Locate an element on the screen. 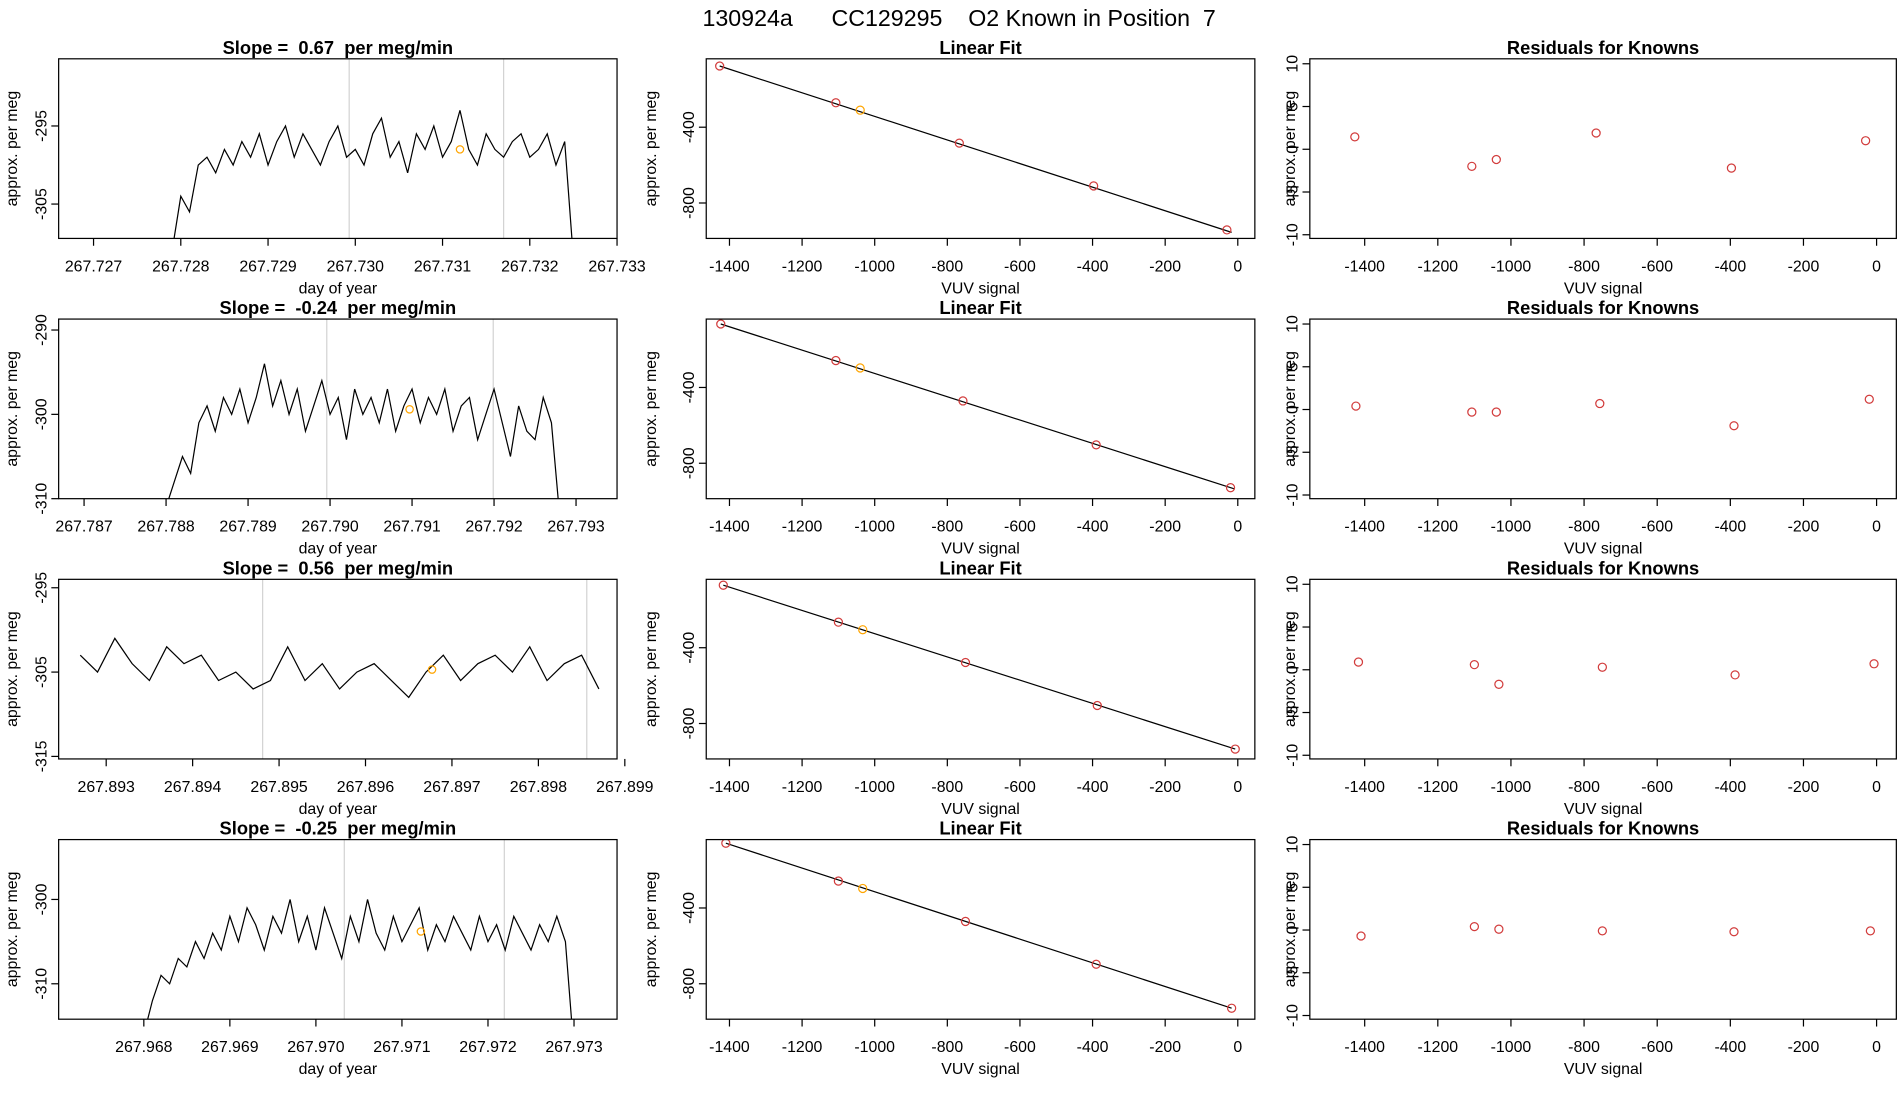 The height and width of the screenshot is (1100, 1900). x-tick-label: 267.899 is located at coordinates (625, 787).